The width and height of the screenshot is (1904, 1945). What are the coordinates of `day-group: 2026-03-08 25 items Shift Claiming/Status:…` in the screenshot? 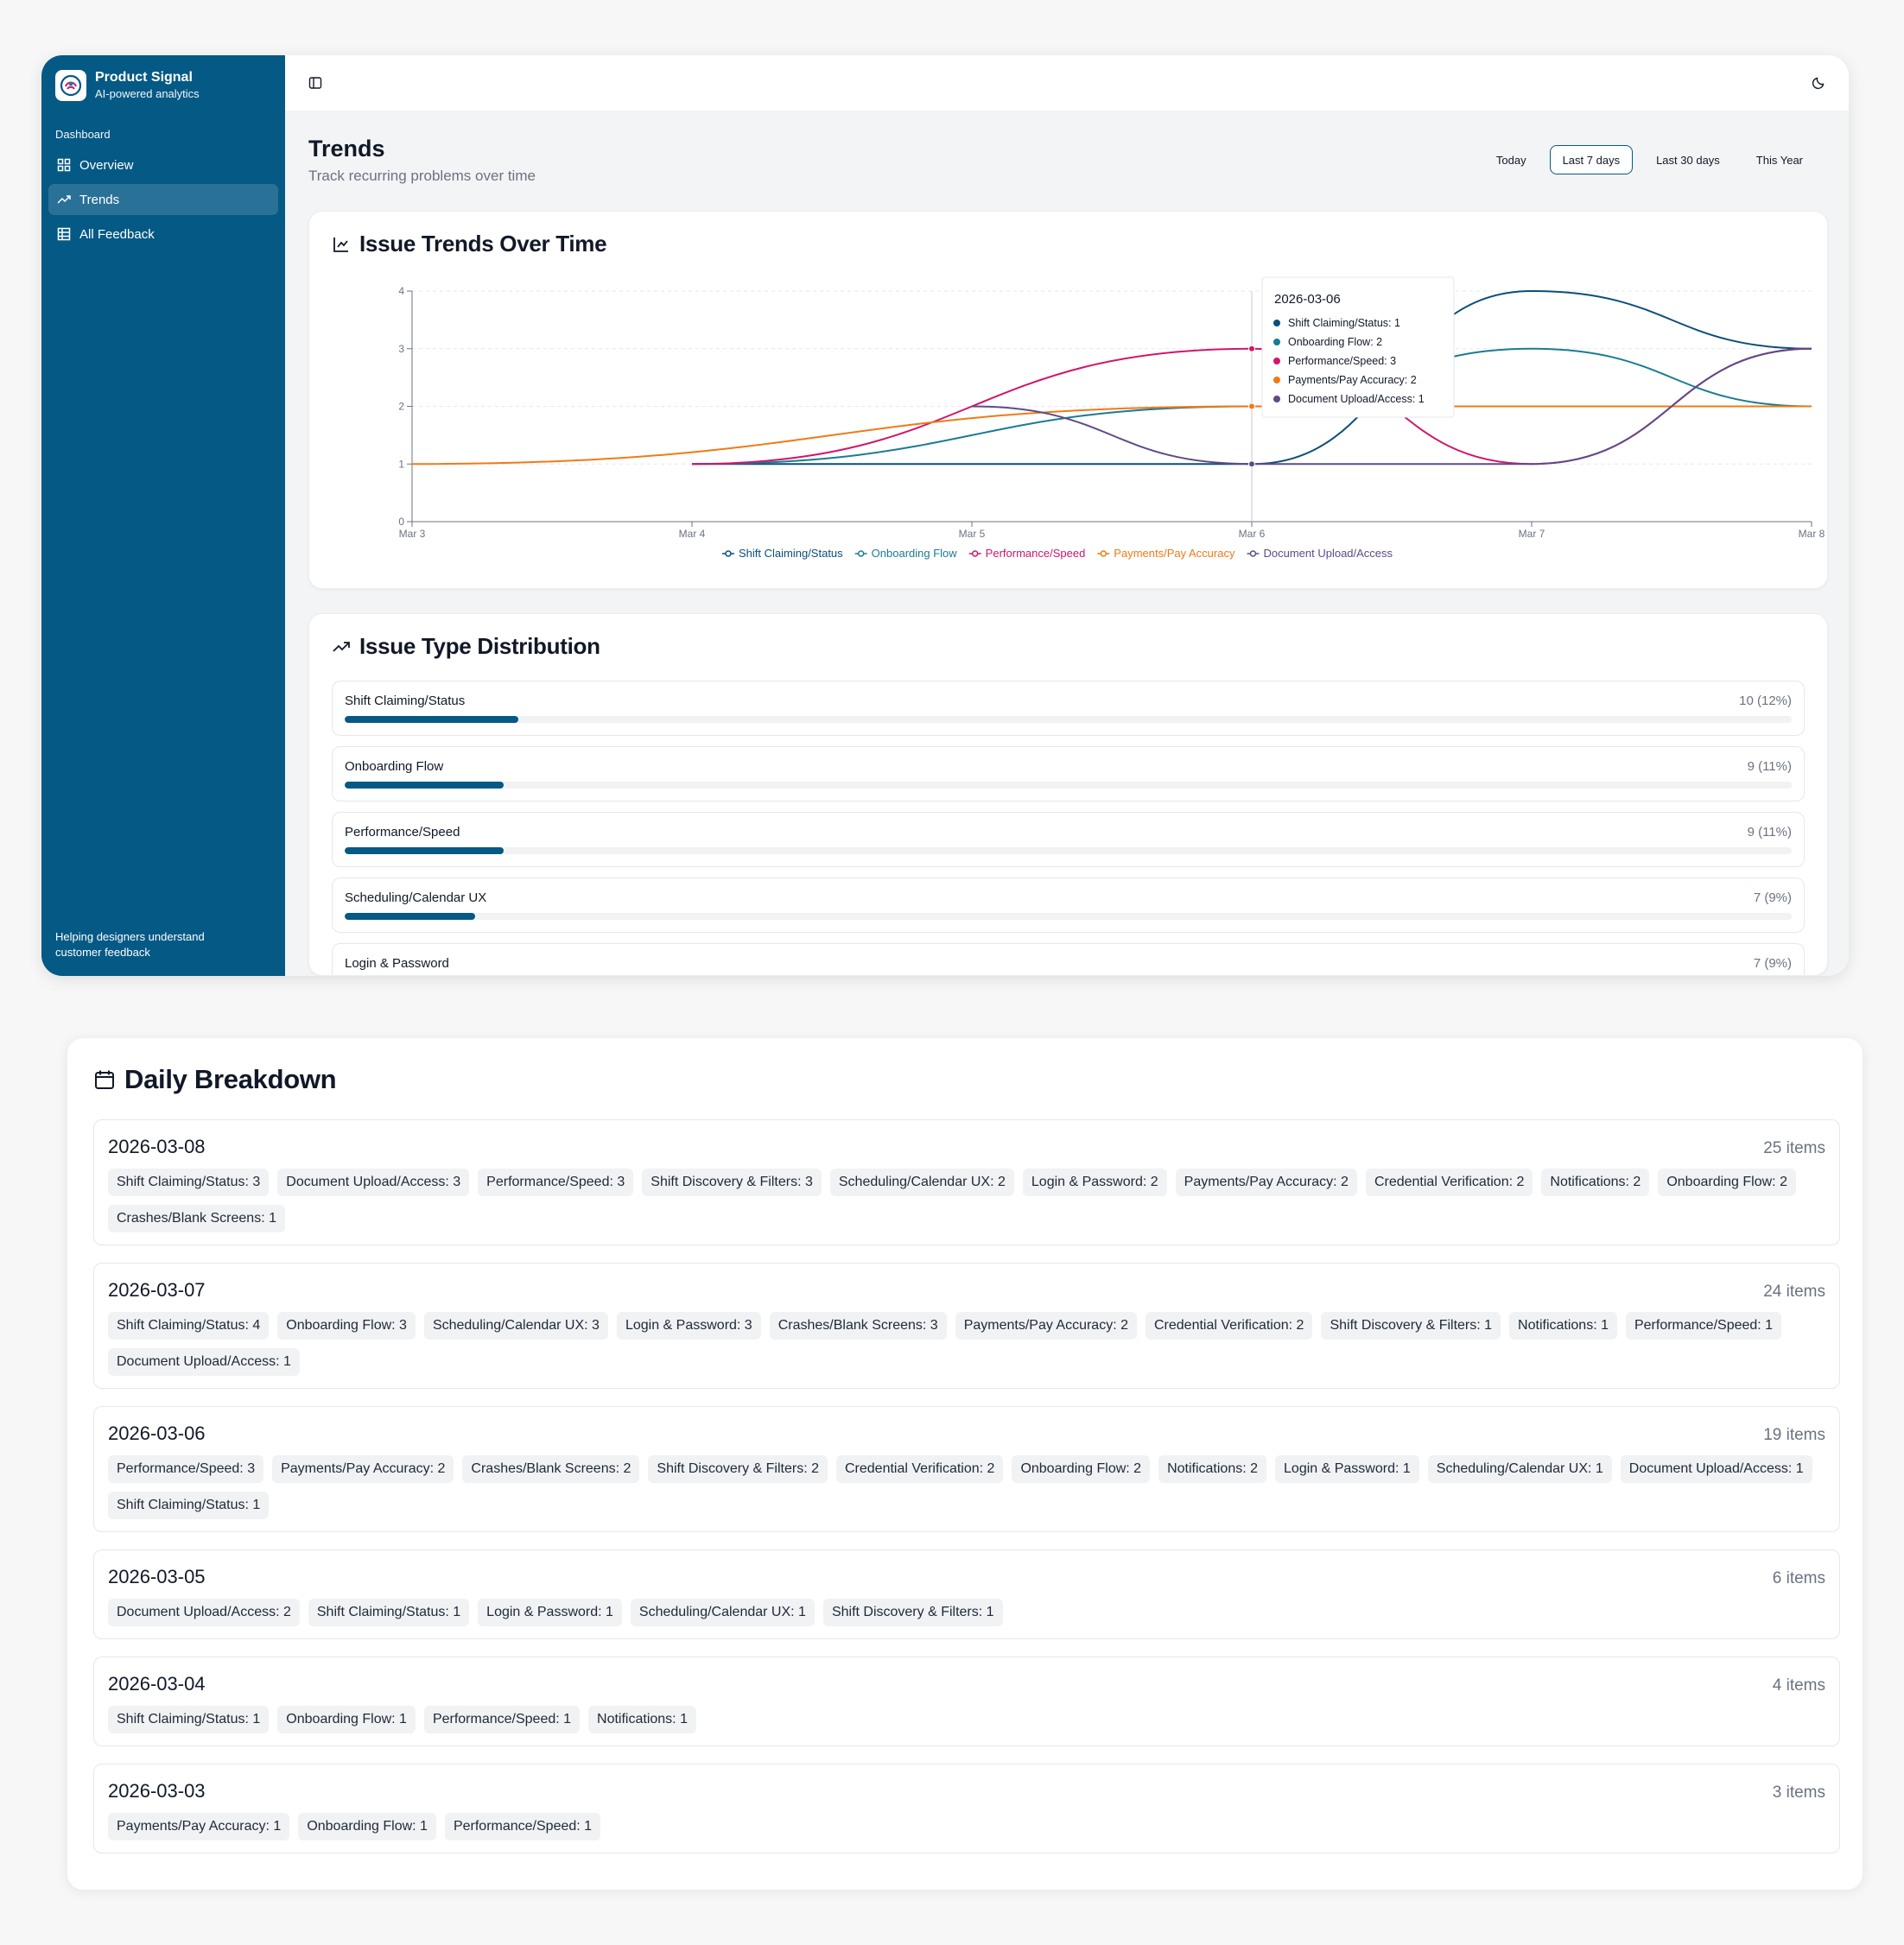 It's located at (966, 1182).